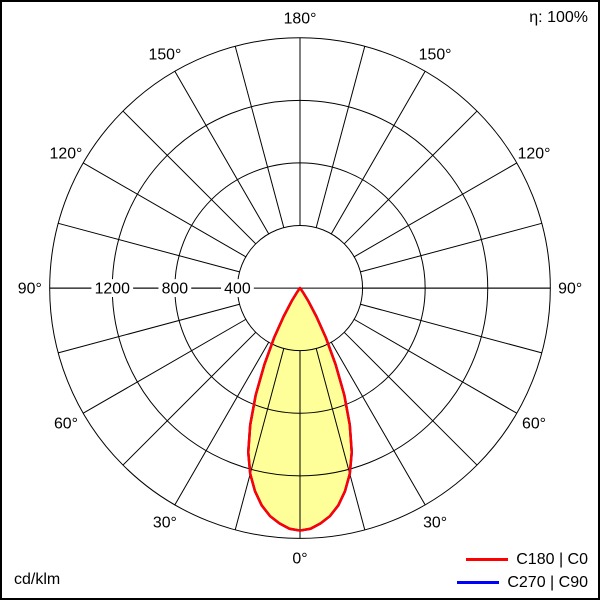  Describe the element at coordinates (237, 289) in the screenshot. I see `ring-label: 400` at that location.